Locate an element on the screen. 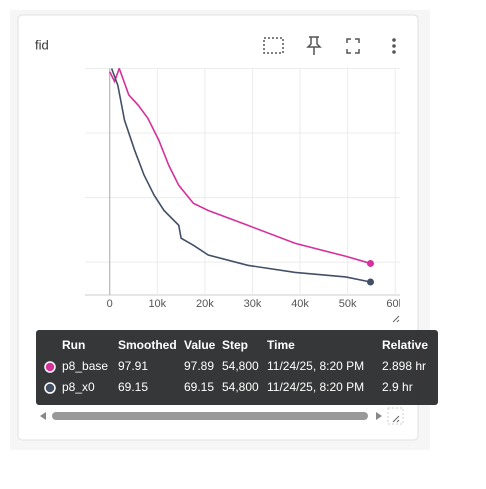 The width and height of the screenshot is (486, 489). toolbar is located at coordinates (311, 45).